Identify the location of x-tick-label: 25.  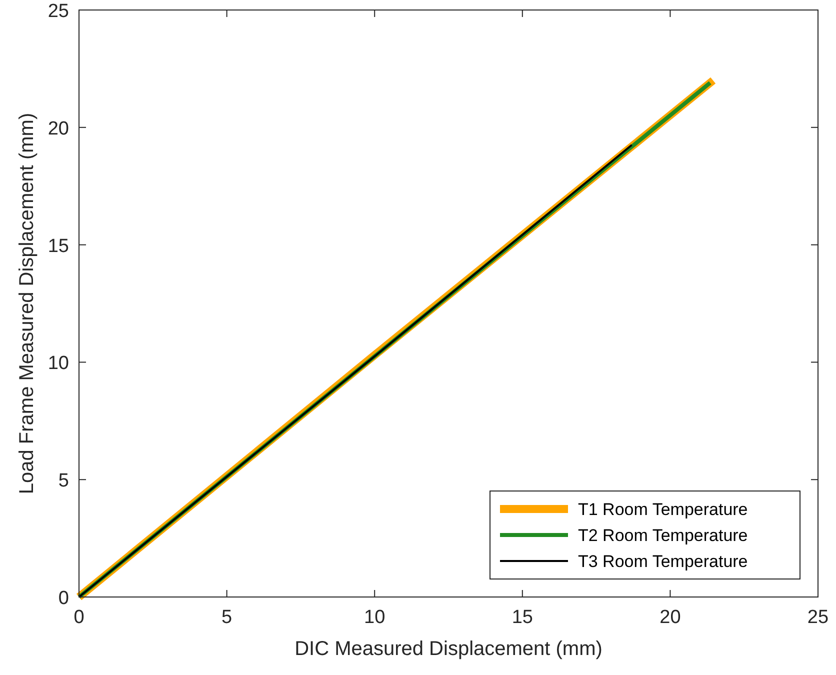
(818, 617).